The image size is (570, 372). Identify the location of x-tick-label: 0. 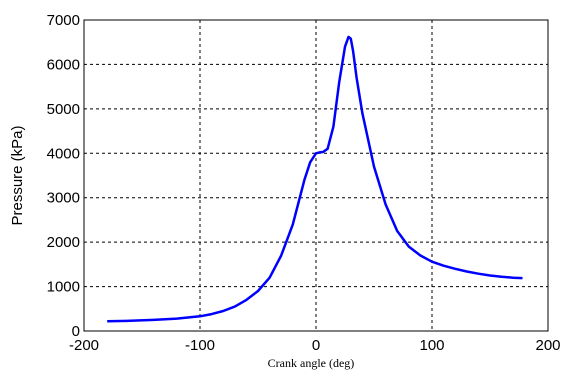
(316, 345).